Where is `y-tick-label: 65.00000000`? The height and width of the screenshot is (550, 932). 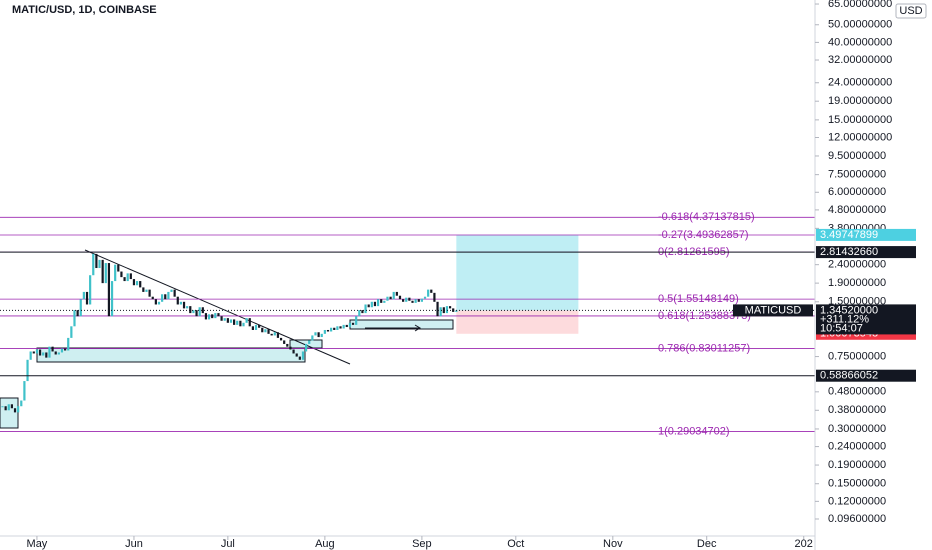 y-tick-label: 65.00000000 is located at coordinates (860, 5).